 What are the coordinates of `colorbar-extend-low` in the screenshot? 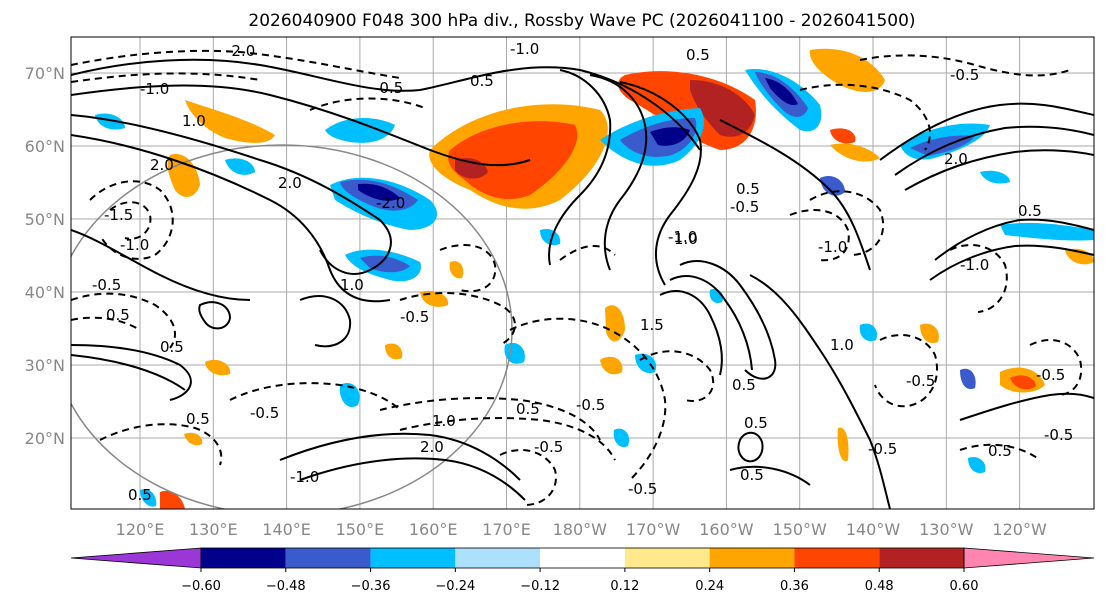 It's located at (136, 558).